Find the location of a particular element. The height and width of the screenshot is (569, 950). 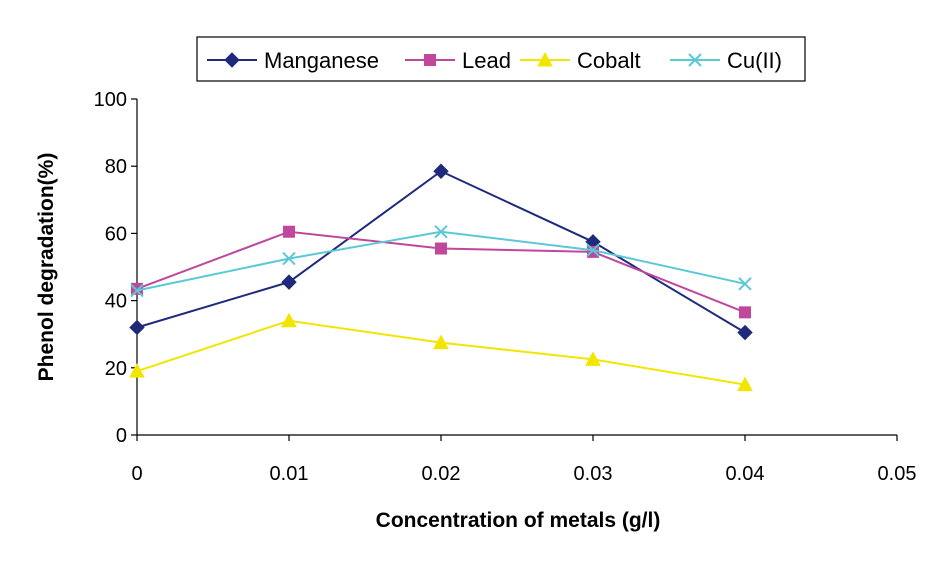

x-tick-label: 0.02 is located at coordinates (441, 474).